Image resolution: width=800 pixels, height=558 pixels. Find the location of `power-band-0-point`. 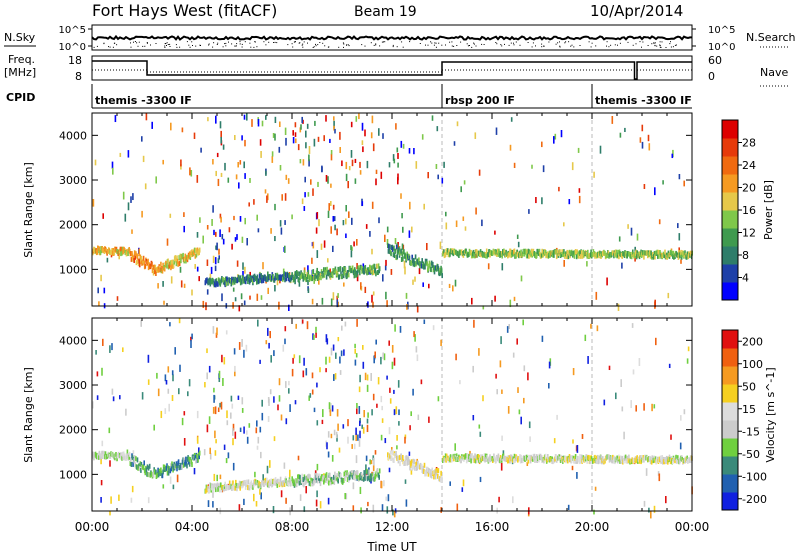

power-band-0-point is located at coordinates (97, 252).